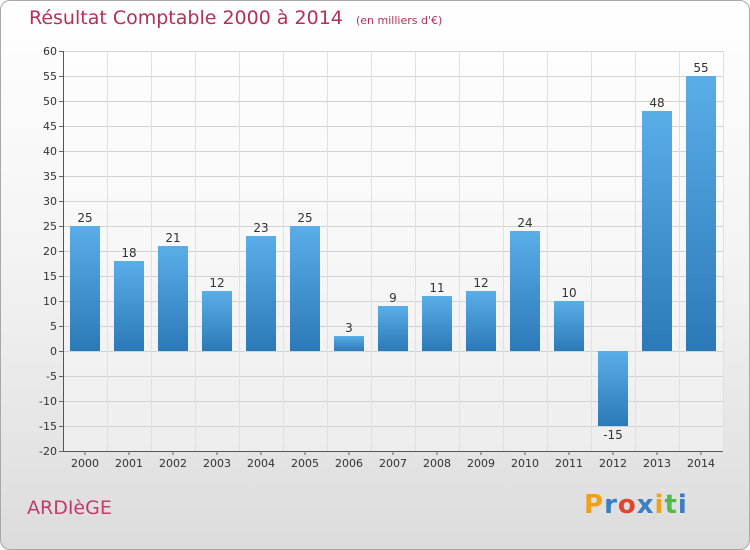 Image resolution: width=750 pixels, height=550 pixels. Describe the element at coordinates (50, 201) in the screenshot. I see `y-tick-label: 30` at that location.